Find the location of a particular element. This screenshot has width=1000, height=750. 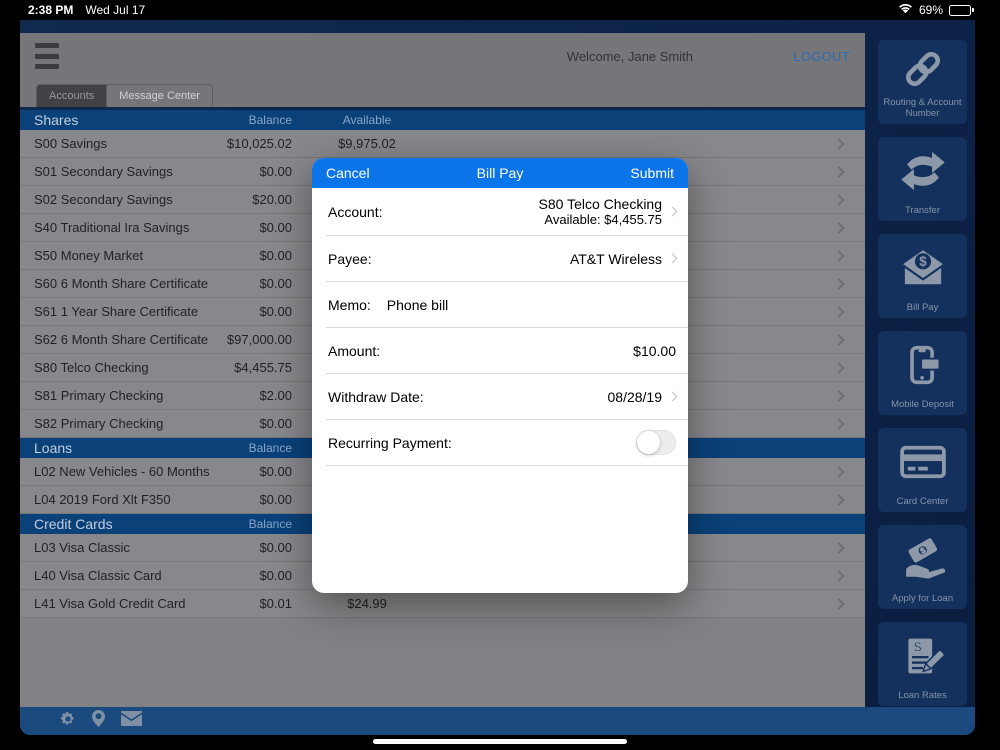

cancel-button: Cancel is located at coordinates (348, 173).